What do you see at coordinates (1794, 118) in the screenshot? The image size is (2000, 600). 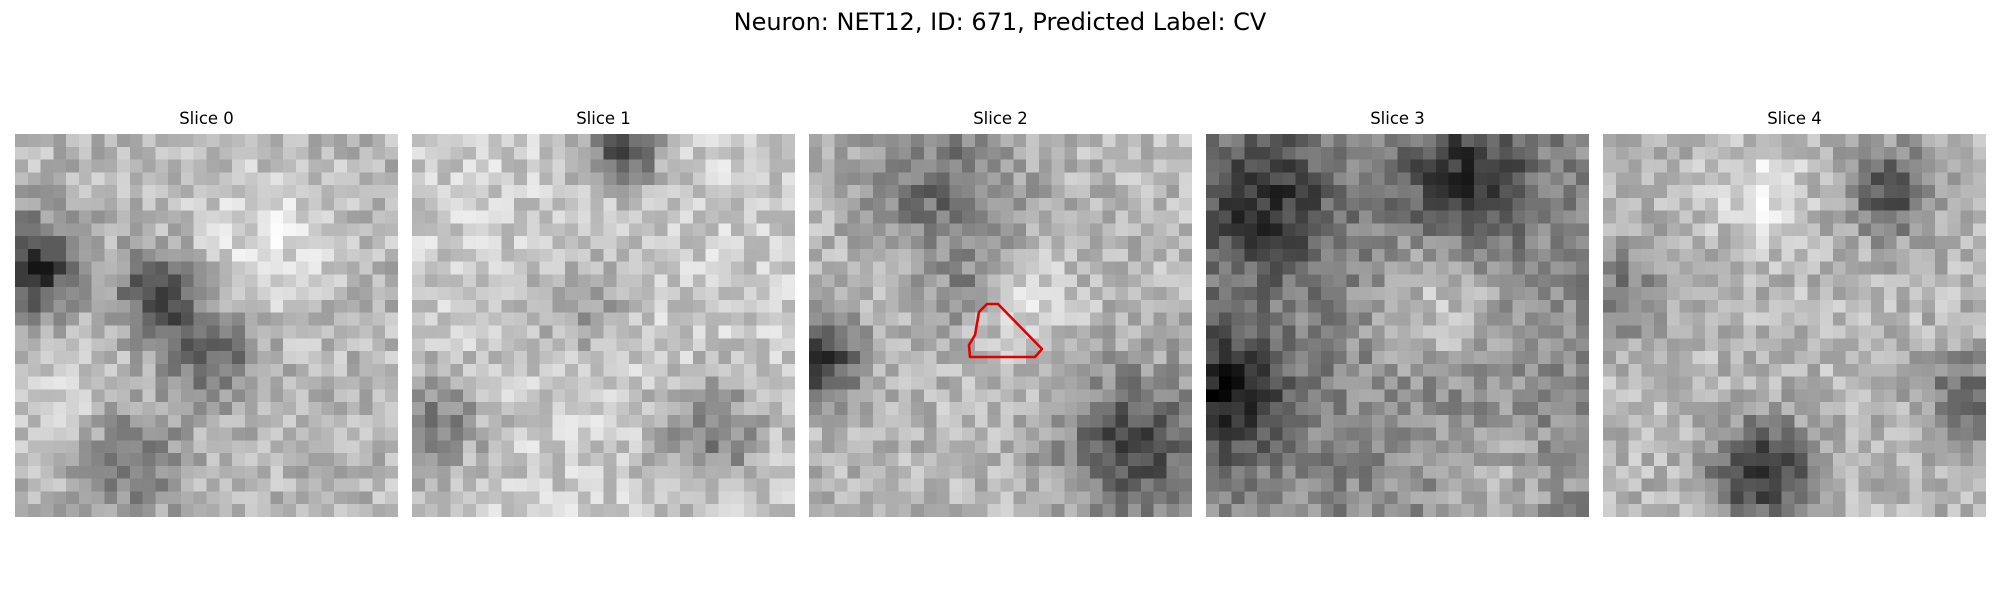 I see `slice-title-4: Slice 4` at bounding box center [1794, 118].